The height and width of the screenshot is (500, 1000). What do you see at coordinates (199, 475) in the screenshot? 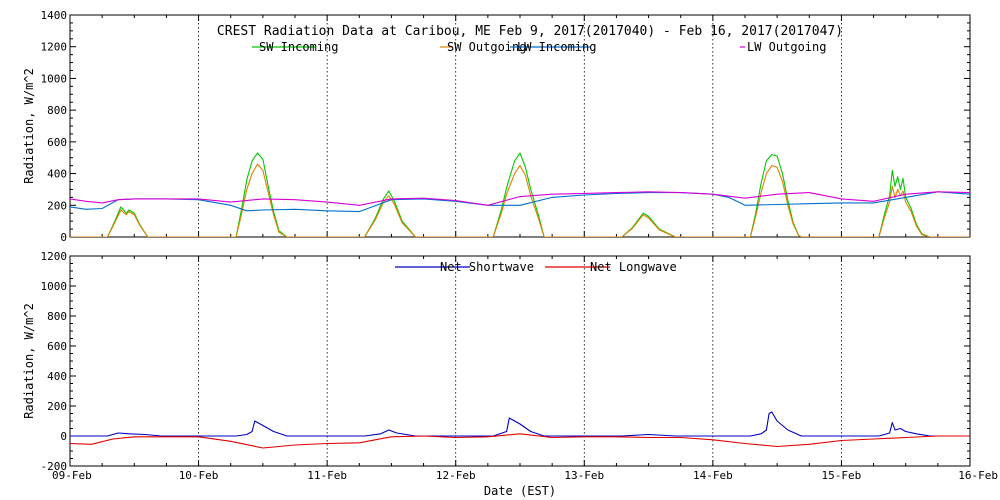
I see `x-tick-label: 10-Feb` at bounding box center [199, 475].